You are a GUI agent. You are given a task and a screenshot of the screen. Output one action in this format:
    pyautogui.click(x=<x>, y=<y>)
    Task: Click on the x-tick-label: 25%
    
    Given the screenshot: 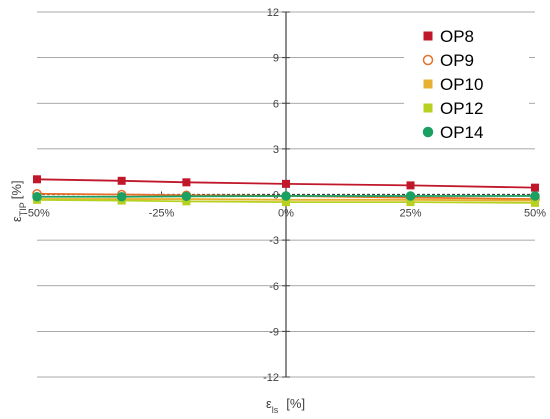 What is the action you would take?
    pyautogui.click(x=410, y=214)
    